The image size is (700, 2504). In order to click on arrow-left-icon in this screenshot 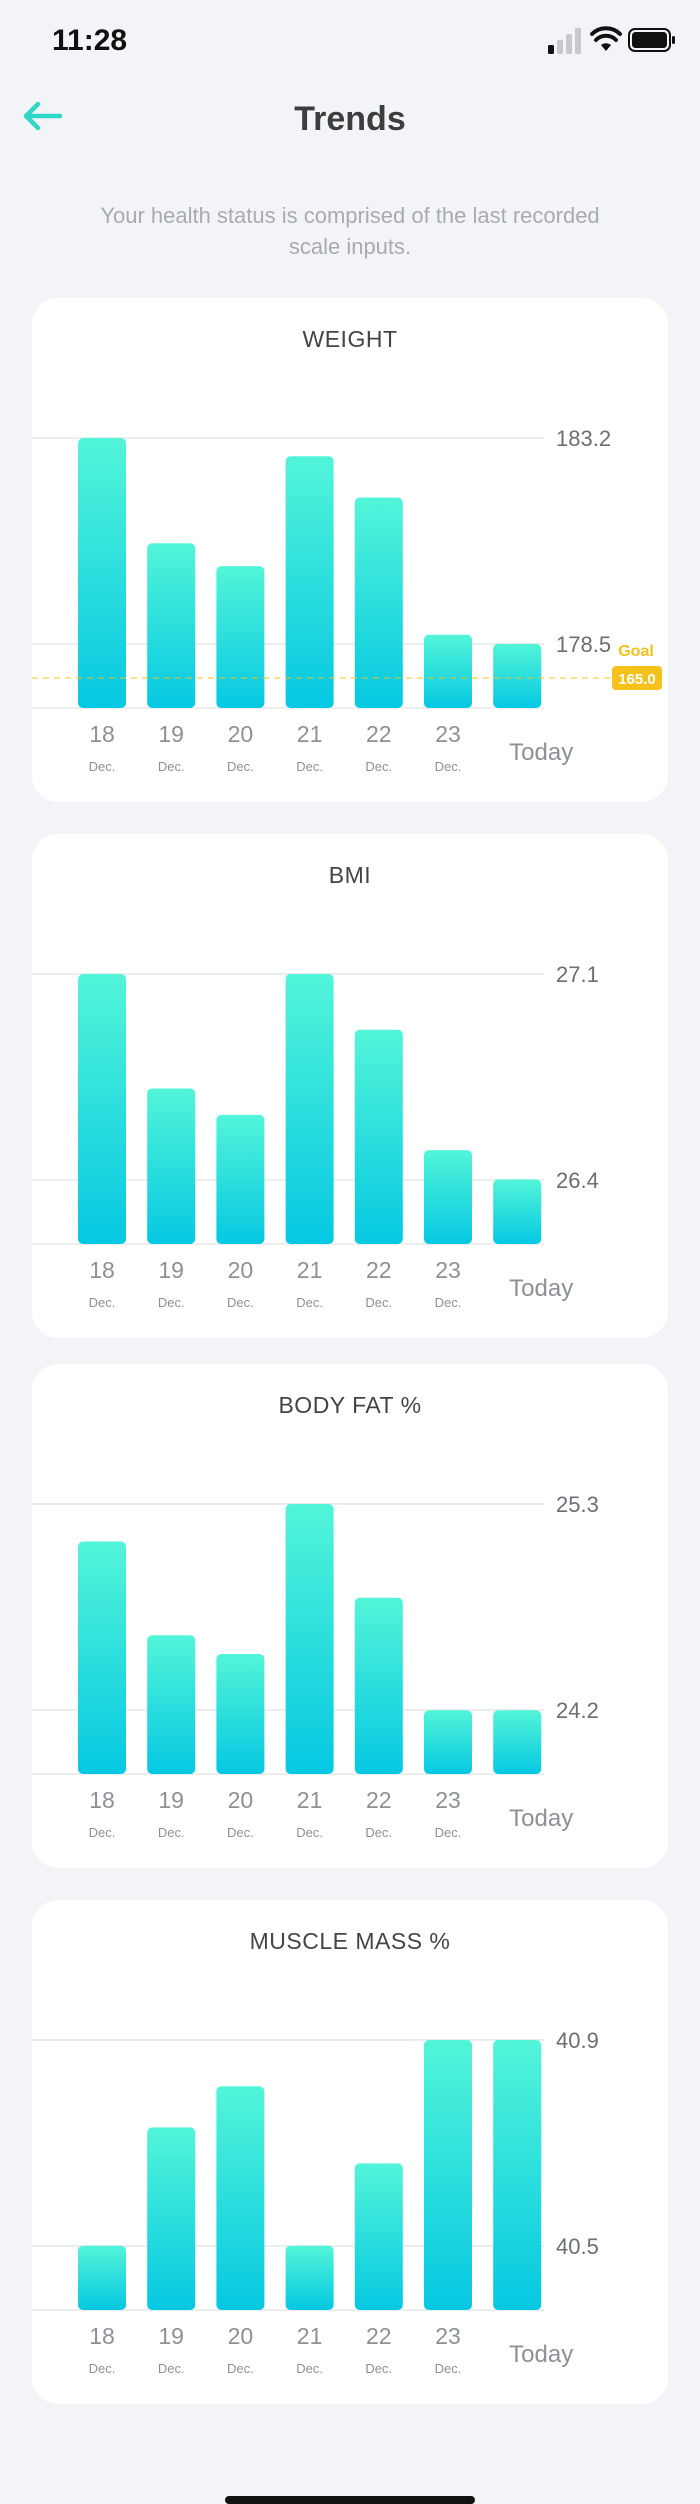, I will do `click(42, 116)`.